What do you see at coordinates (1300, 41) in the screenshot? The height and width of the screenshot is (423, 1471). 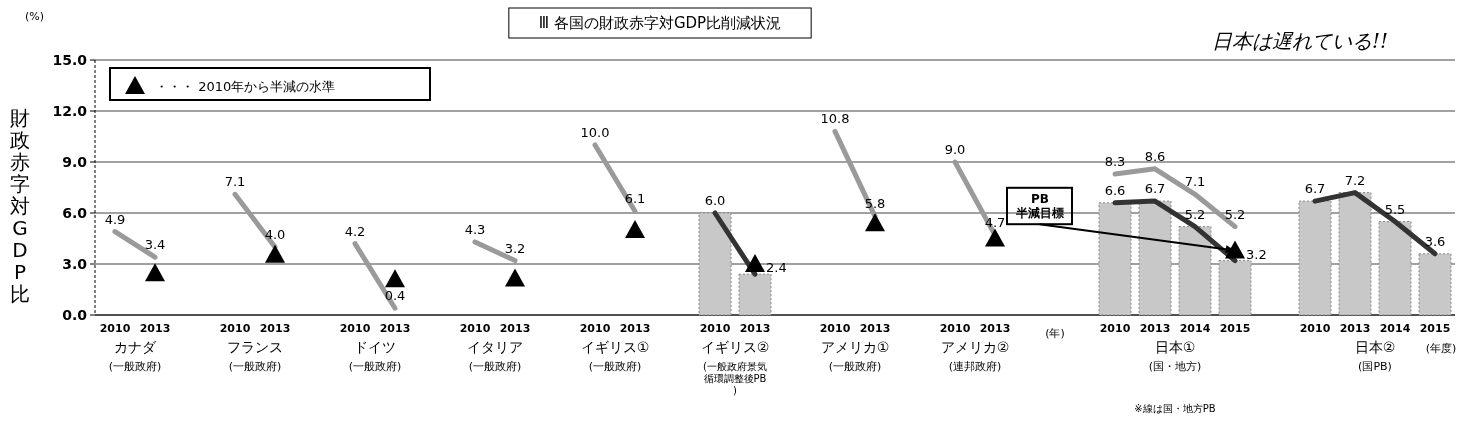 I see `text: 日本は遅れている!!` at bounding box center [1300, 41].